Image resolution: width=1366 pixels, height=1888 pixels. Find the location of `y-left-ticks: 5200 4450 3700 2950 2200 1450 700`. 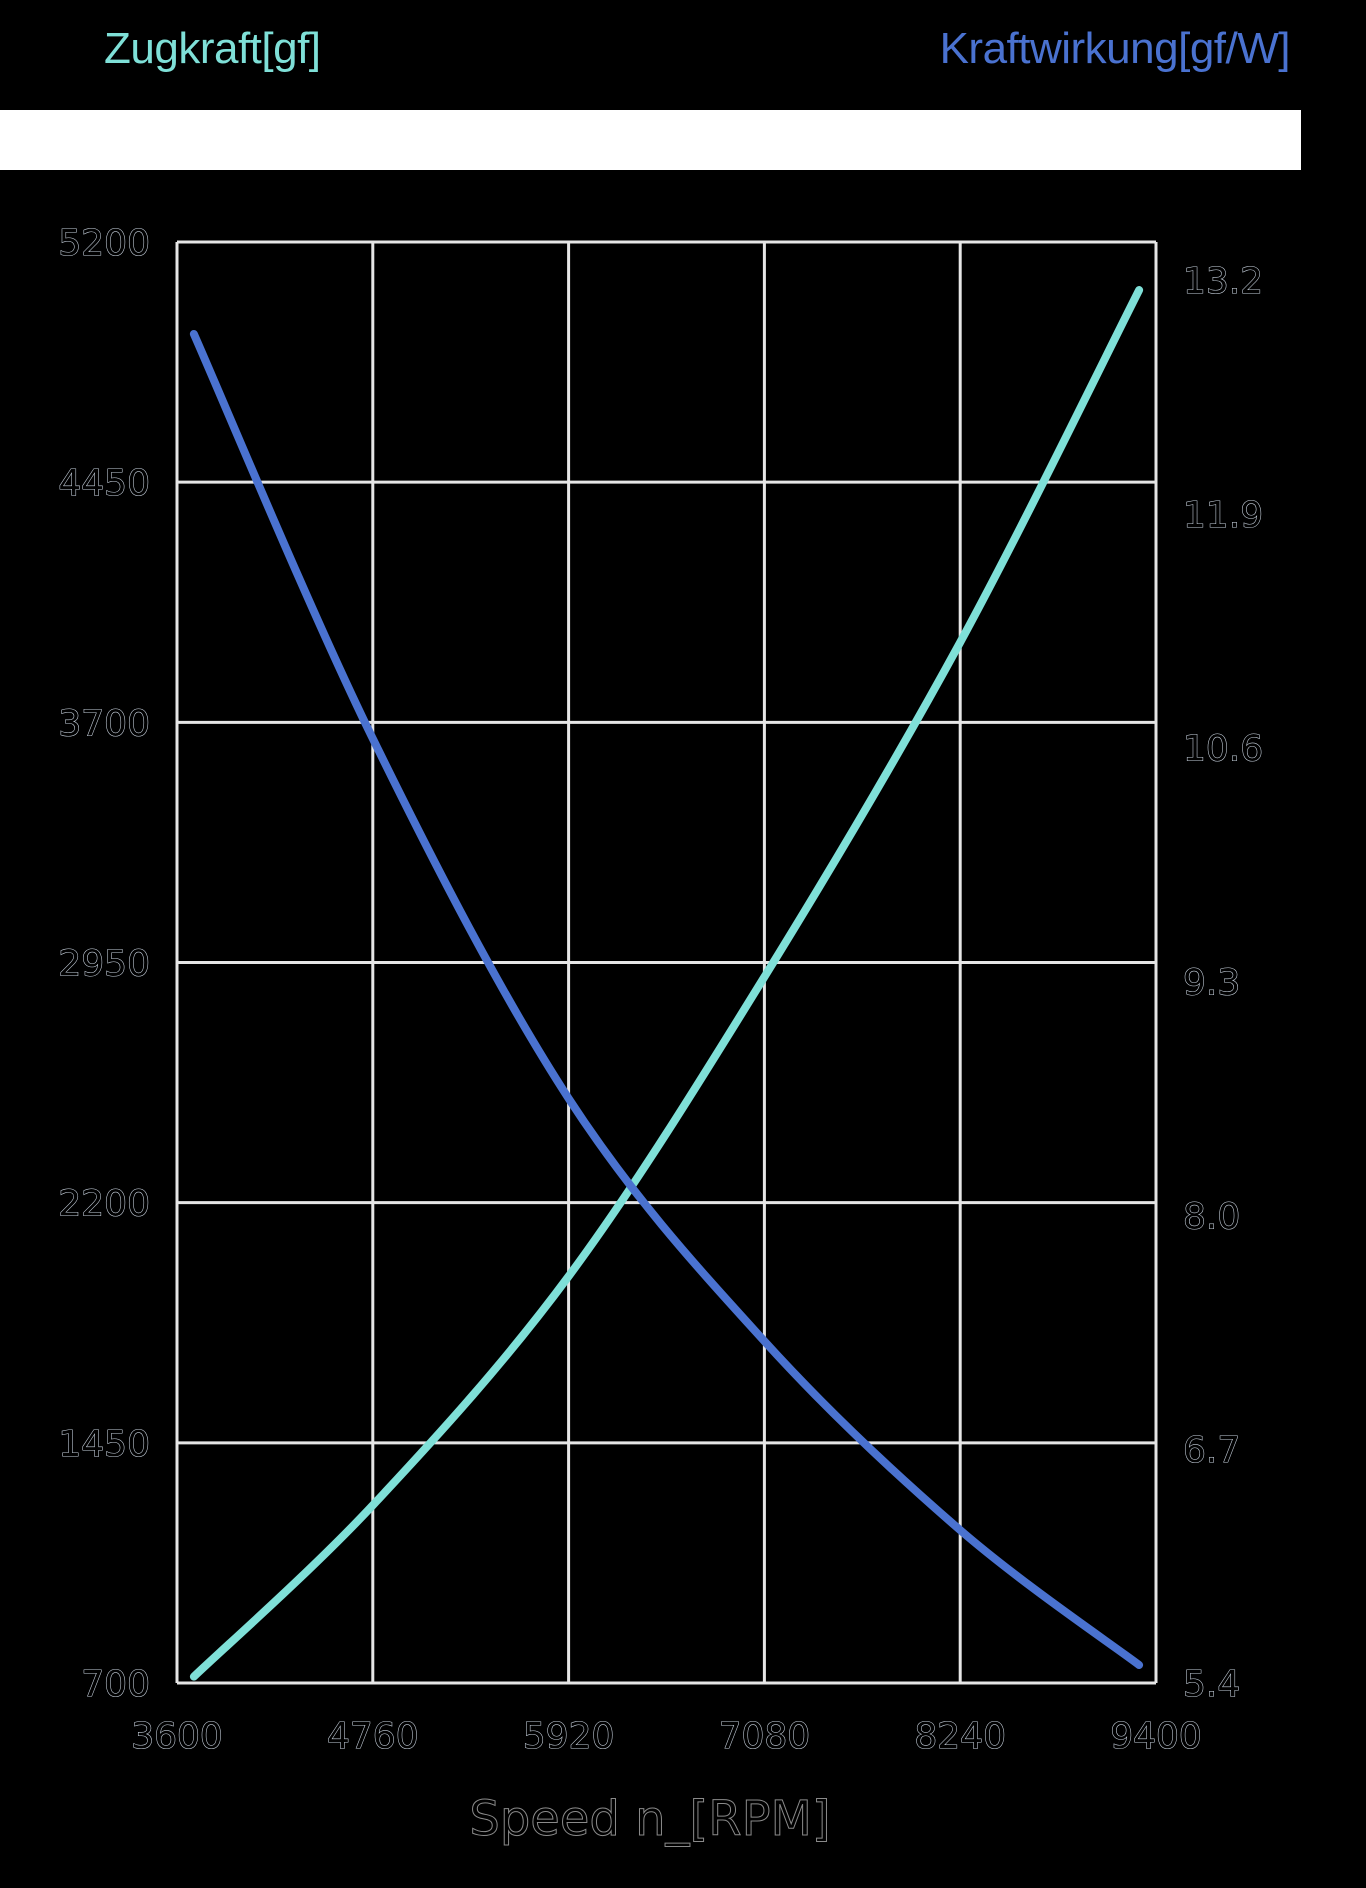

y-left-ticks: 5200 4450 3700 2950 2200 1450 700 is located at coordinates (104, 963).